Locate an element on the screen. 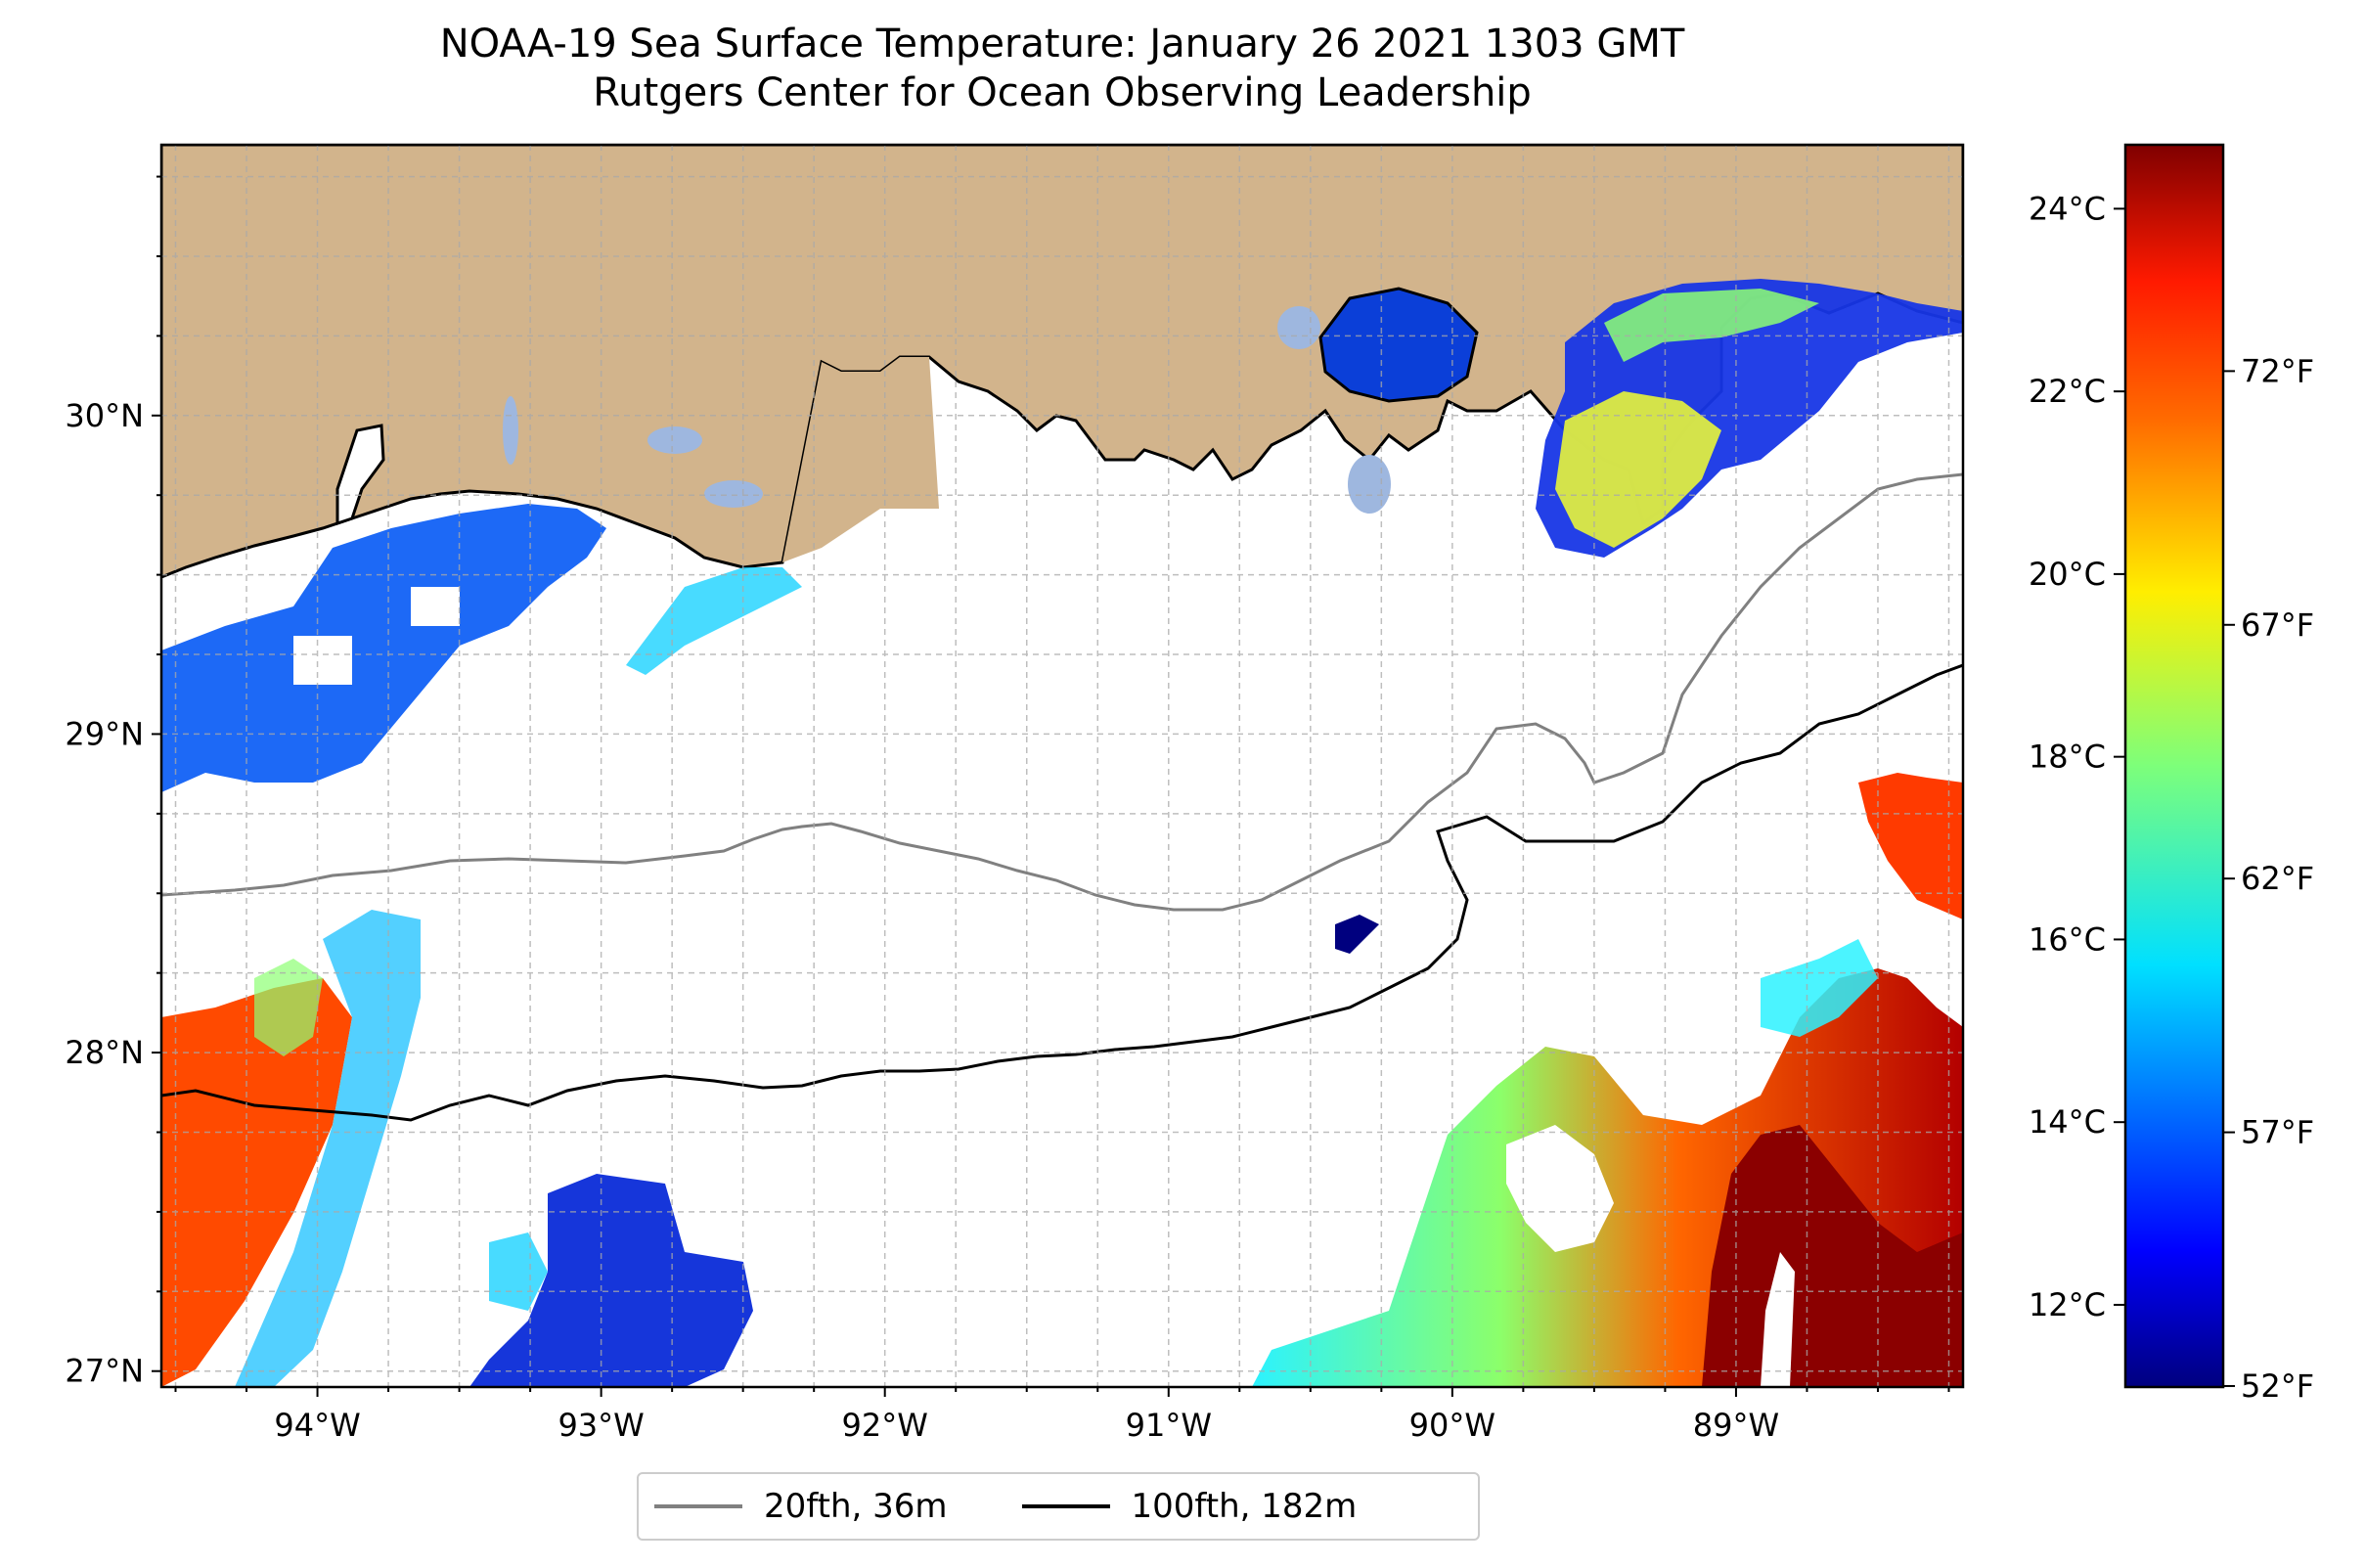  colorbar-fahrenheit-label: 62°F is located at coordinates (2277, 878).